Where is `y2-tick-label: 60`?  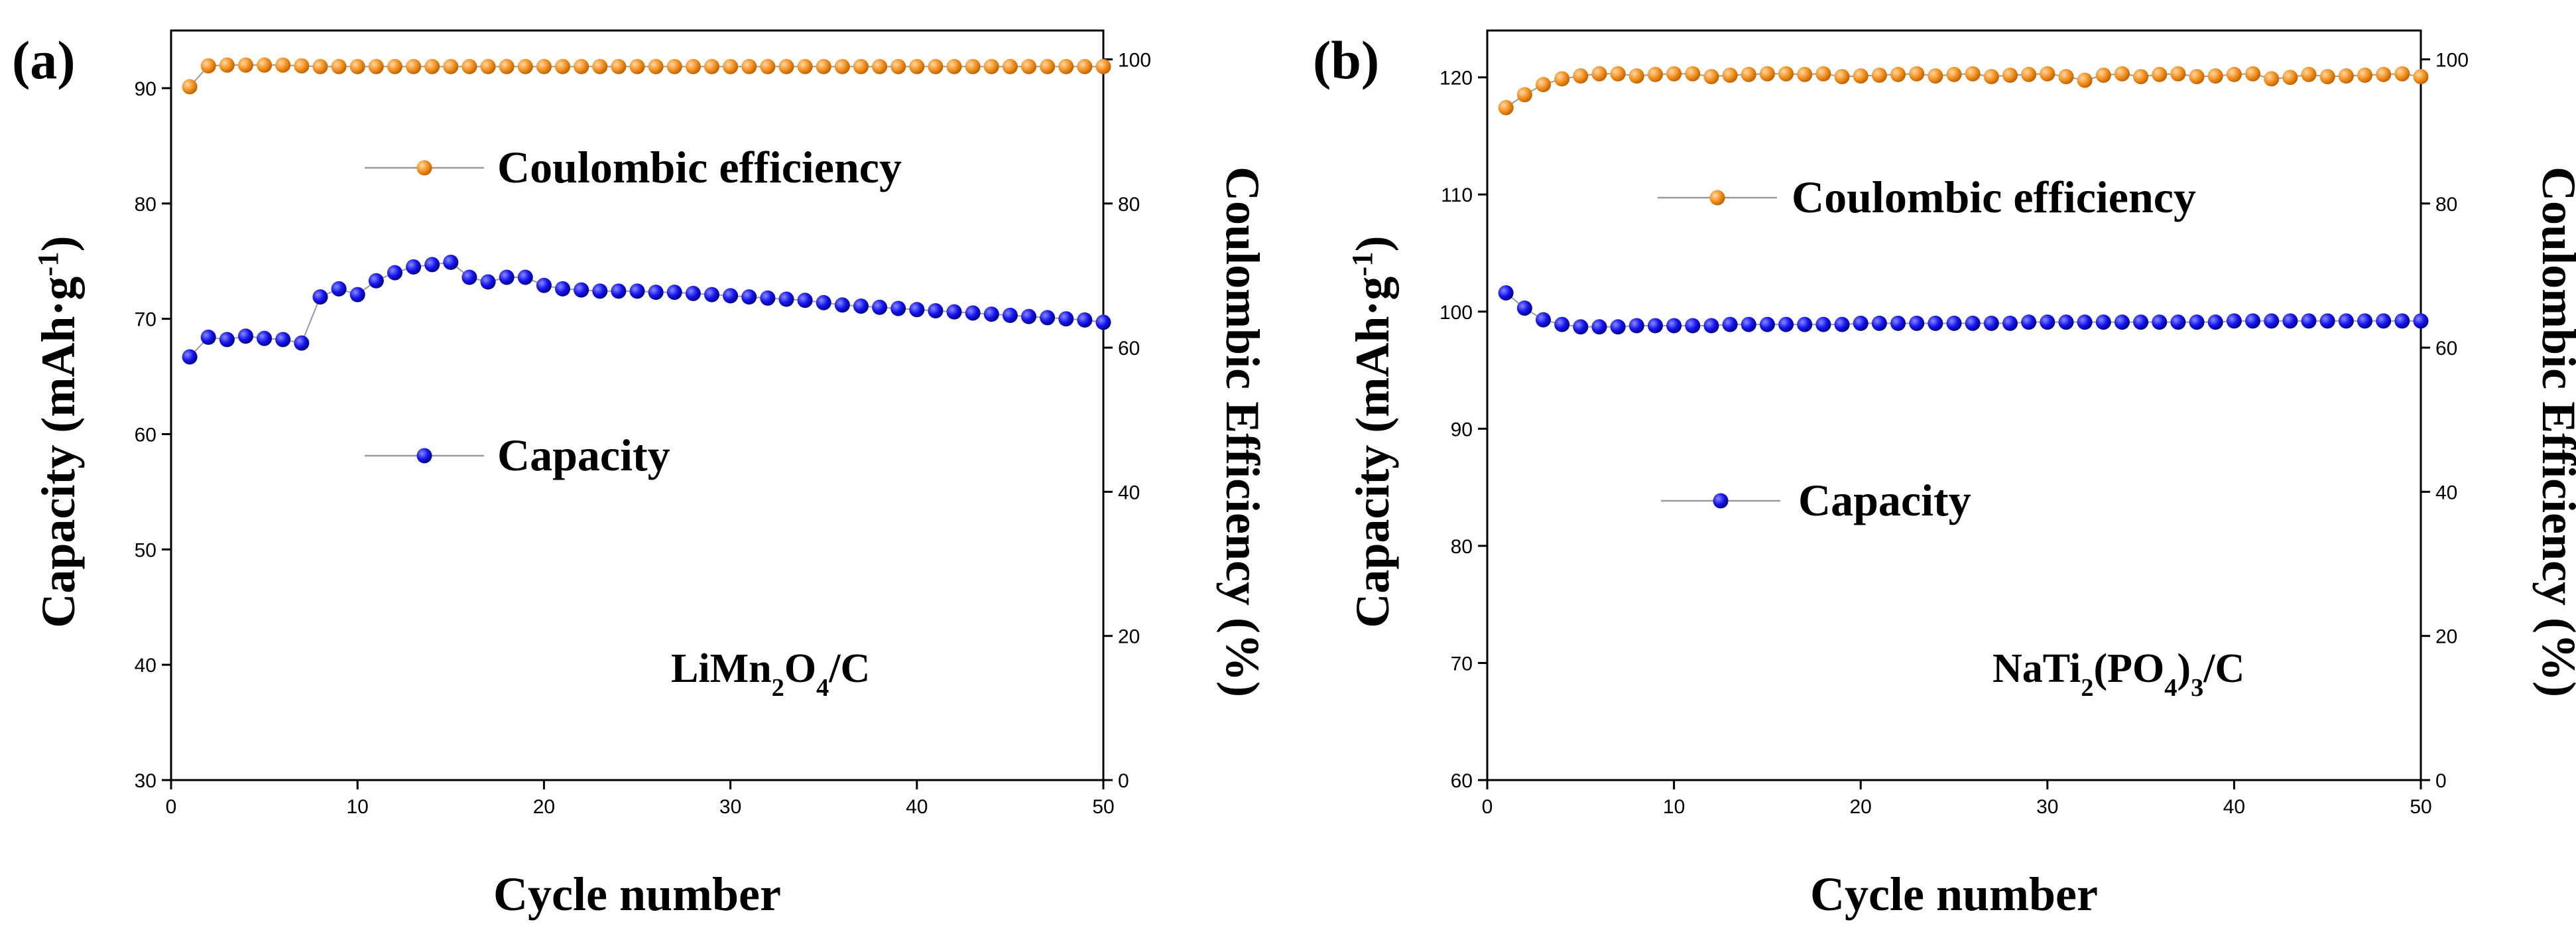 y2-tick-label: 60 is located at coordinates (1129, 349).